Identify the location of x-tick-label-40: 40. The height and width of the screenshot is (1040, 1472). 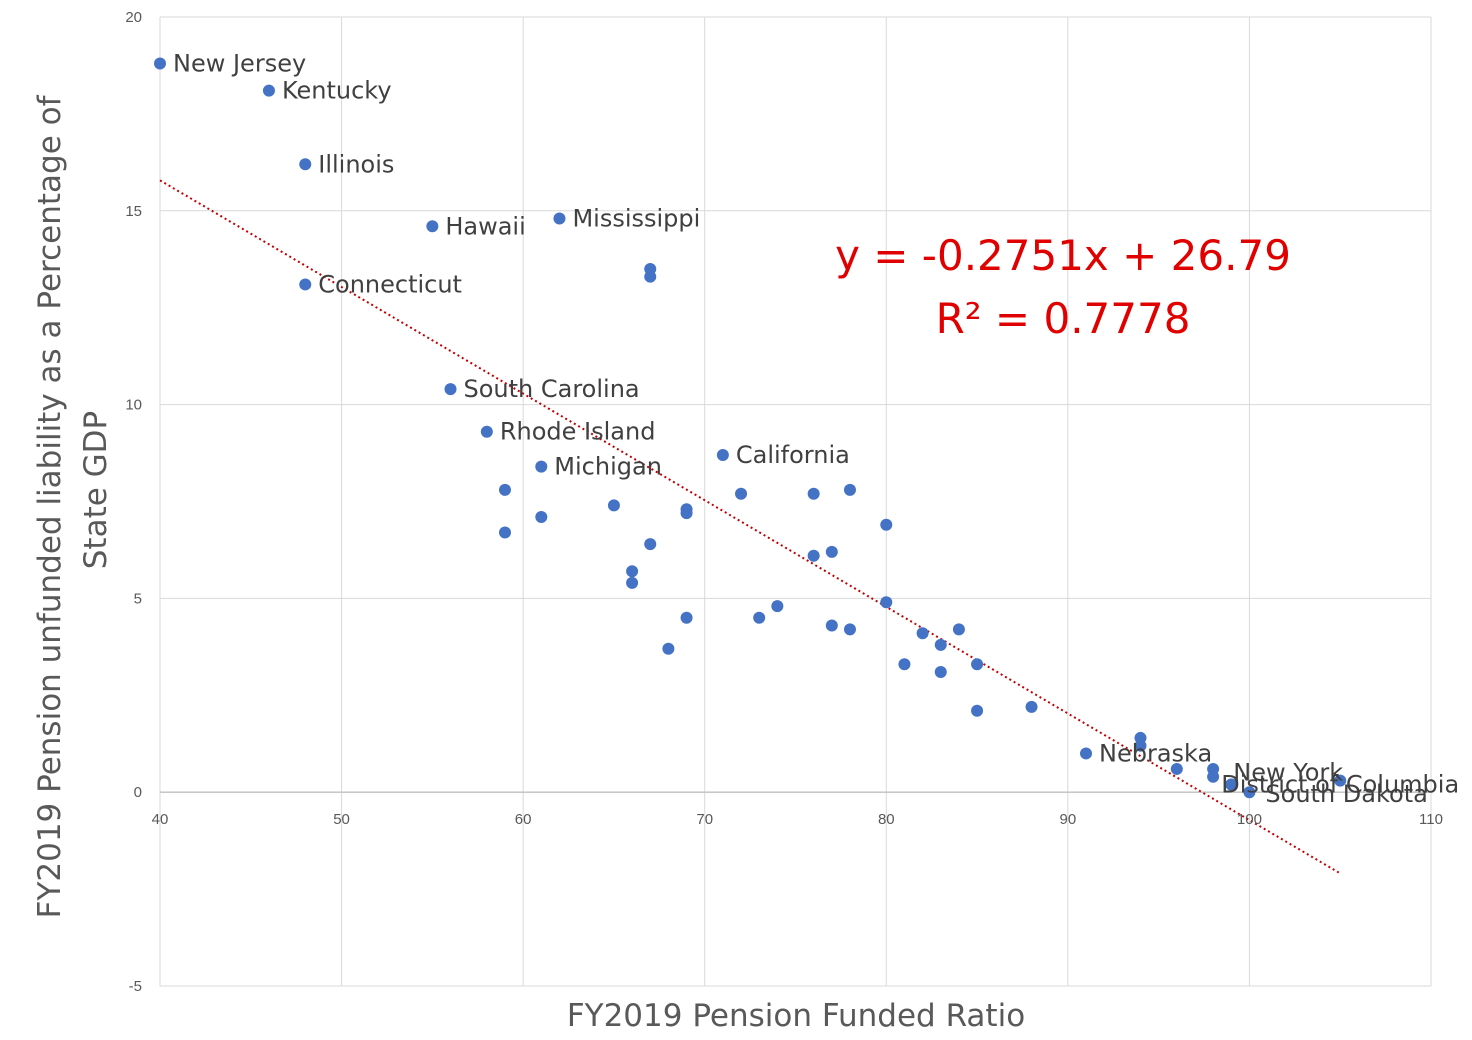
(160, 819).